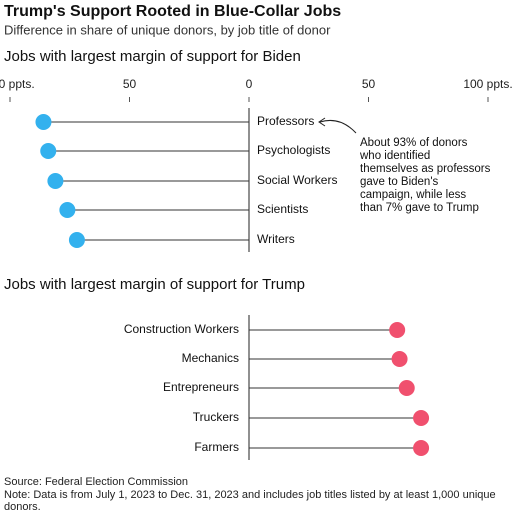  Describe the element at coordinates (276, 239) in the screenshot. I see `category-label: Writers` at that location.